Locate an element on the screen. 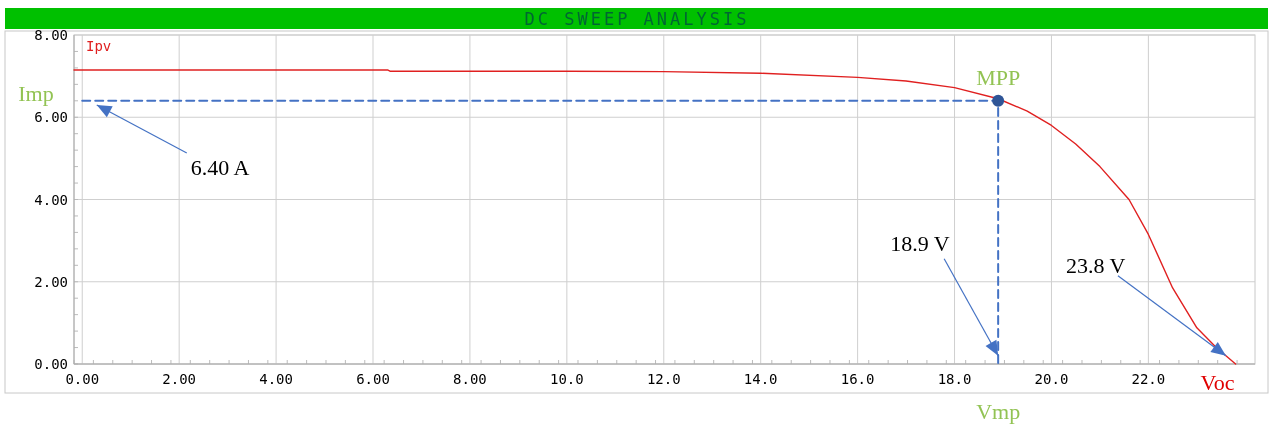 The width and height of the screenshot is (1274, 426). annotation: MPP is located at coordinates (998, 77).